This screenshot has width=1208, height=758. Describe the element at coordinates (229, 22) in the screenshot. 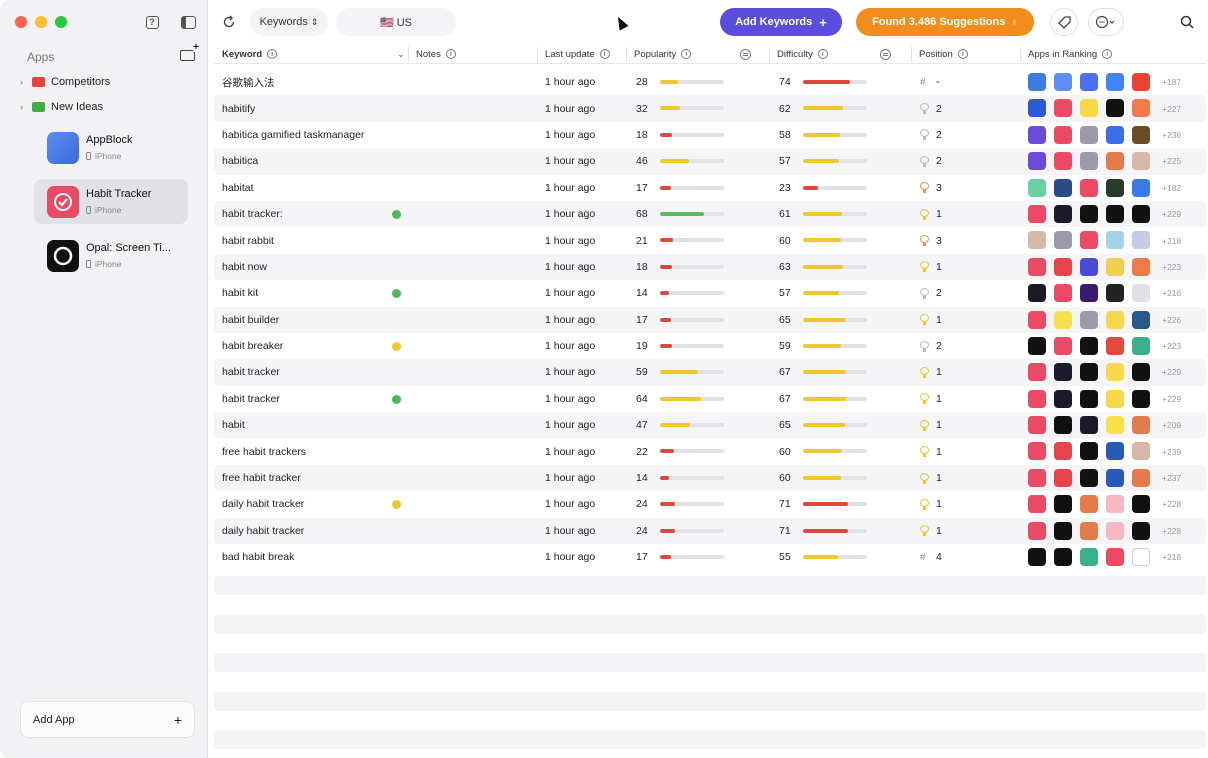

I see `refresh-icon` at that location.